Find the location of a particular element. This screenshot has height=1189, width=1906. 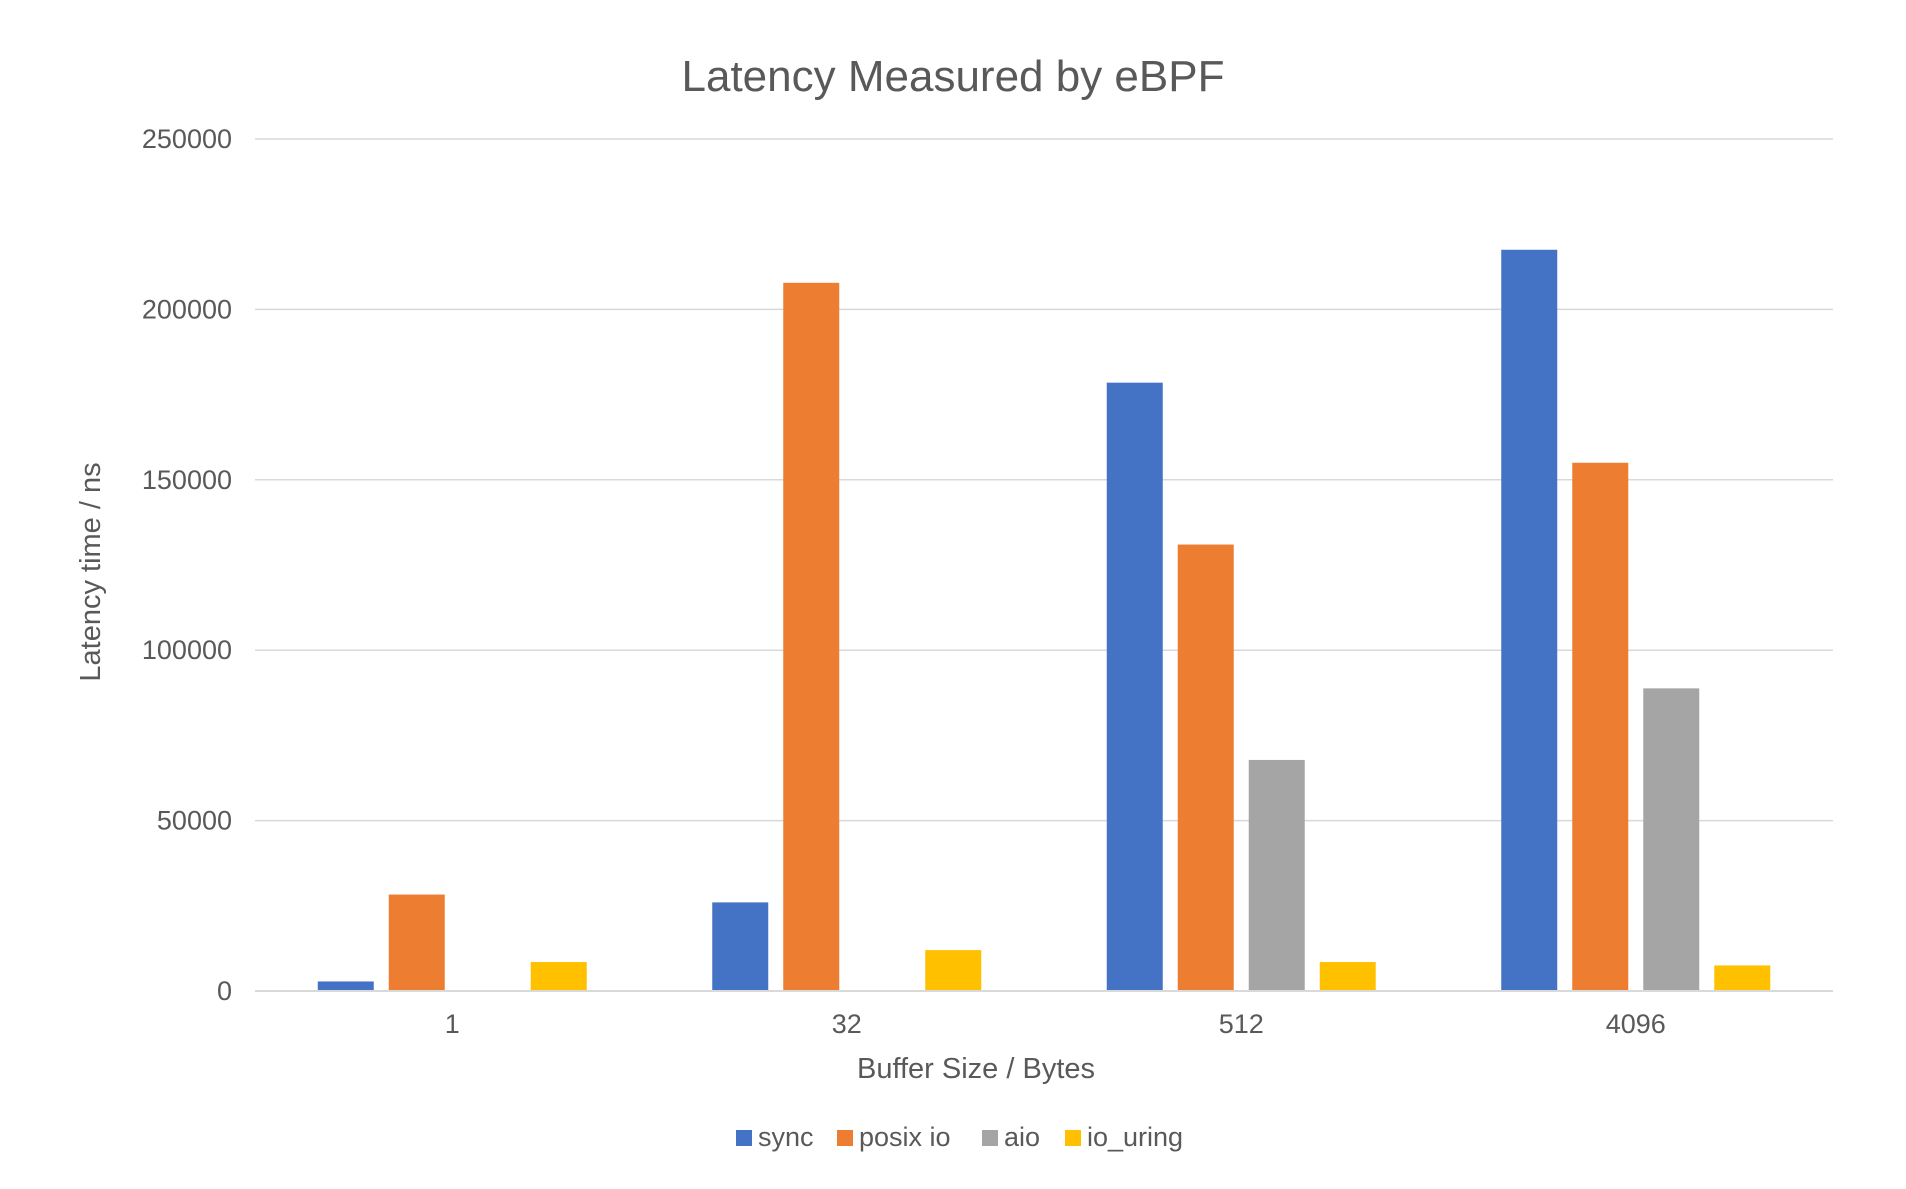

legend-label: sync is located at coordinates (786, 1137).